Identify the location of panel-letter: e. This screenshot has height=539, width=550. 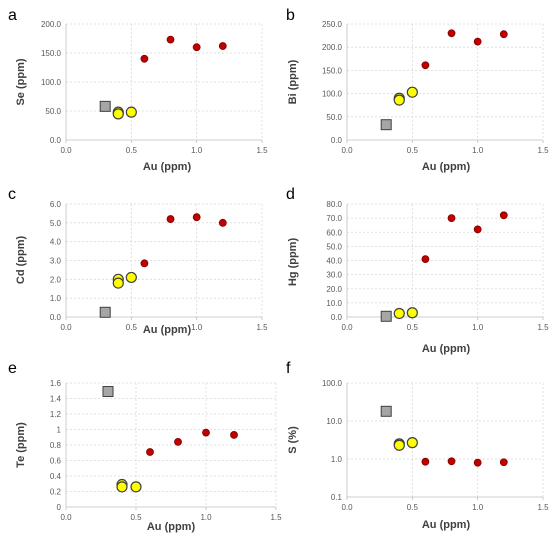
(12, 368).